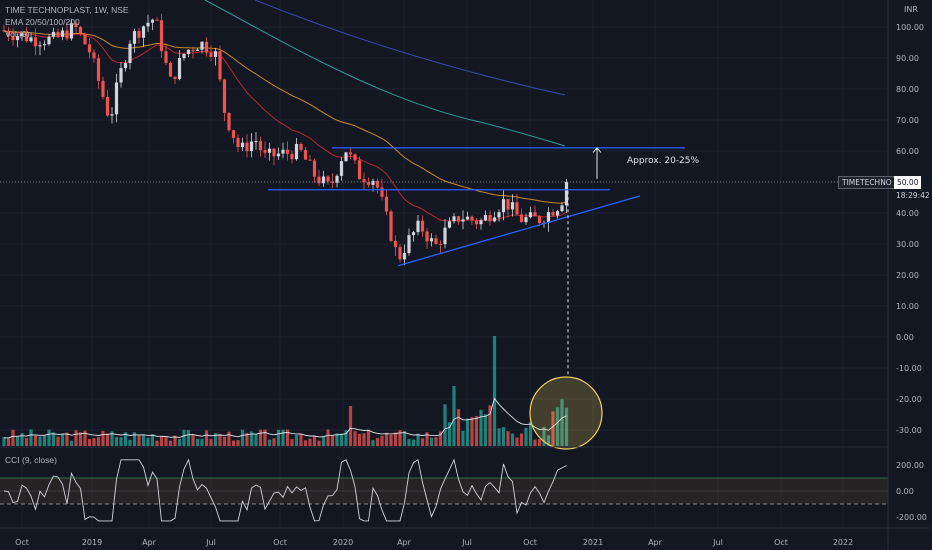 This screenshot has height=550, width=932. What do you see at coordinates (717, 542) in the screenshot?
I see `time-tick-label: Jul` at bounding box center [717, 542].